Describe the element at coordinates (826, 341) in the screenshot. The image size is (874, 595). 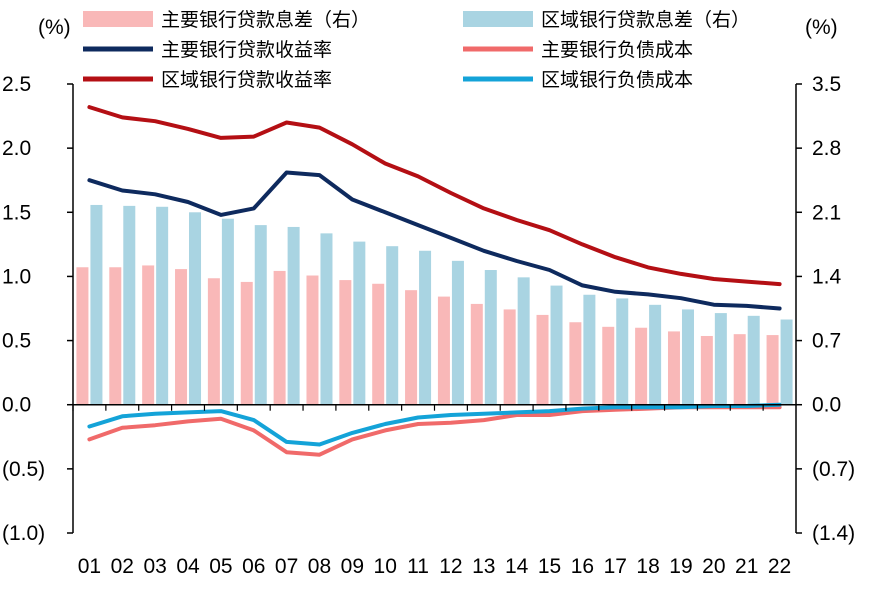
I see `right-tick-label: 0.7` at that location.